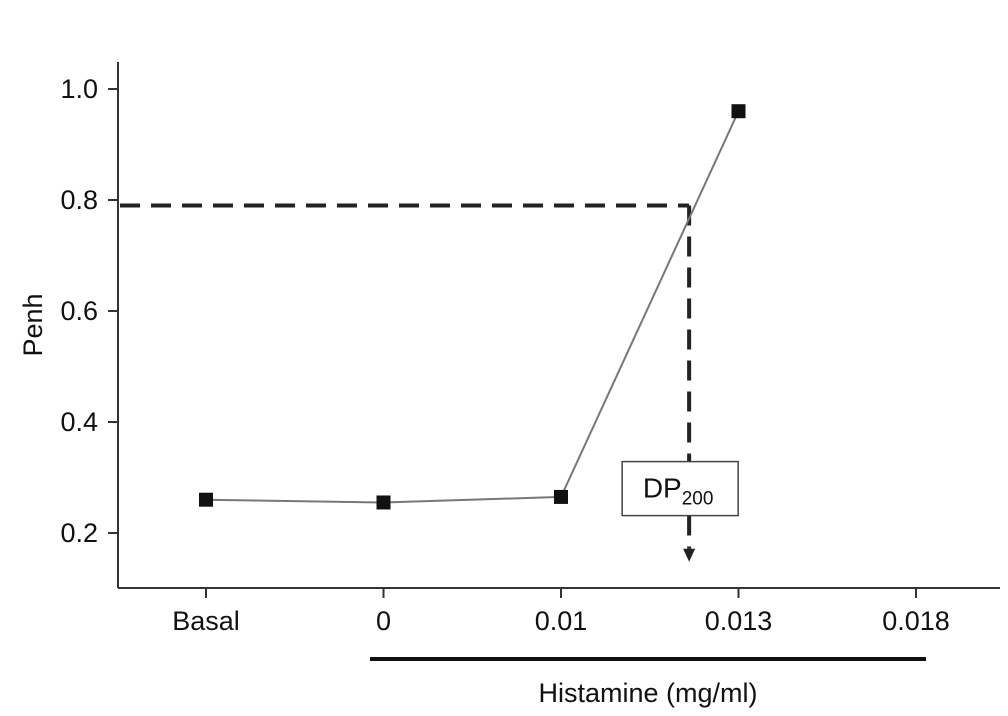 The height and width of the screenshot is (716, 1008). What do you see at coordinates (79, 422) in the screenshot?
I see `y-tick-label: 0.4` at bounding box center [79, 422].